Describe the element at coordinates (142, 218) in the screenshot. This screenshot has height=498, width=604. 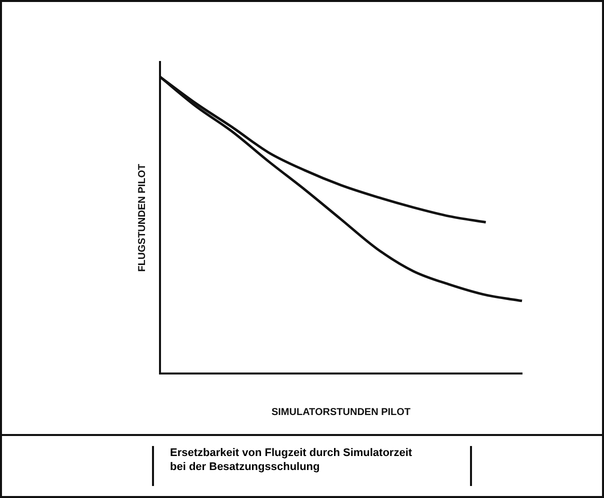
I see `y-axis-title: FLUGSTUNDEN PILOT` at that location.